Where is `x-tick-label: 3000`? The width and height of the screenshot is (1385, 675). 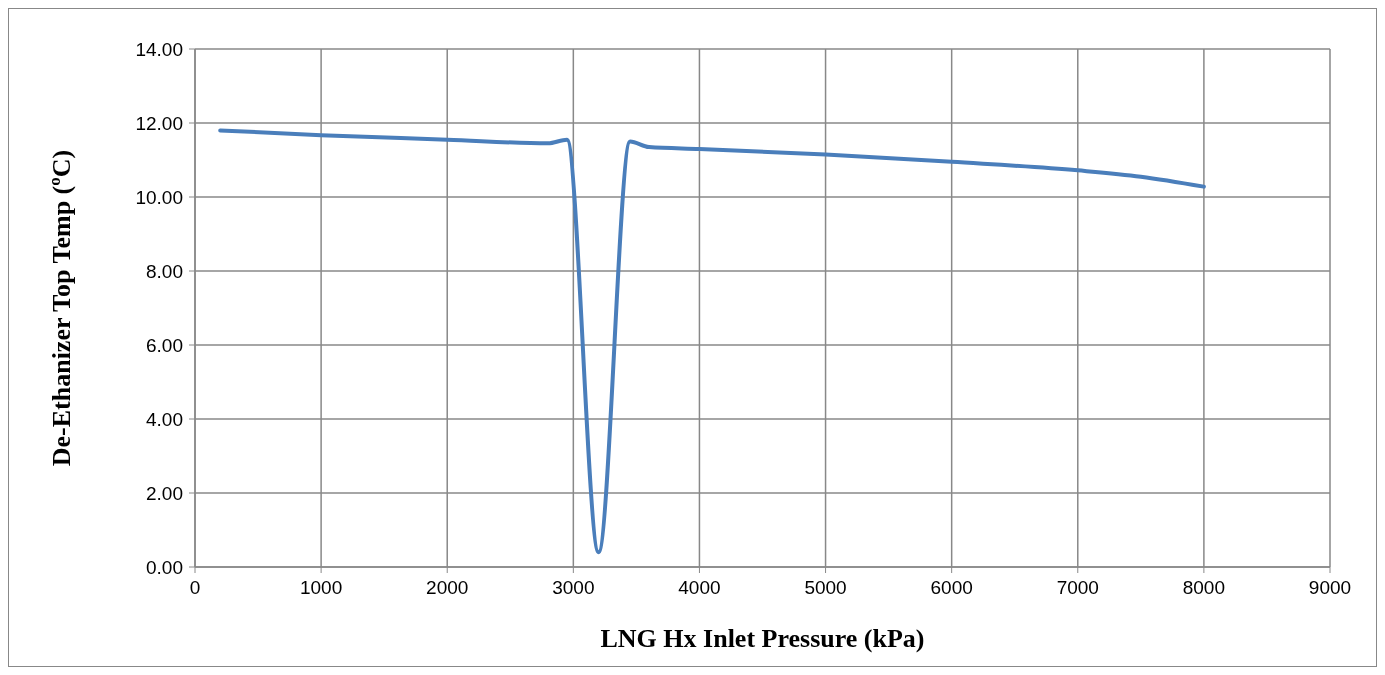 x-tick-label: 3000 is located at coordinates (573, 587).